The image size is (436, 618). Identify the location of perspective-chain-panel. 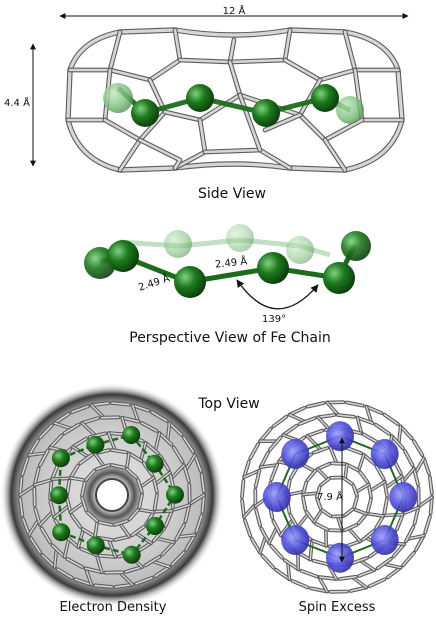
(227, 267).